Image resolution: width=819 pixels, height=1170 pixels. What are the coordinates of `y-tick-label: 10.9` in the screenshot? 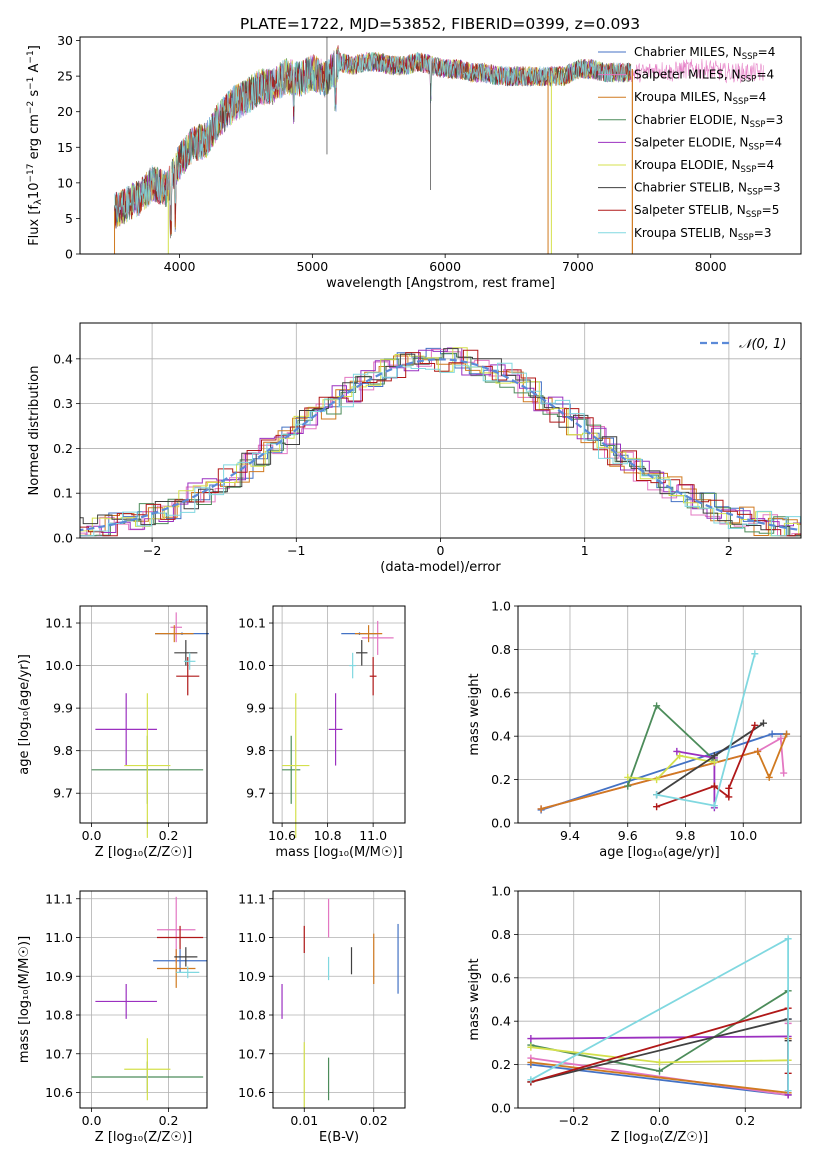 It's located at (59, 976).